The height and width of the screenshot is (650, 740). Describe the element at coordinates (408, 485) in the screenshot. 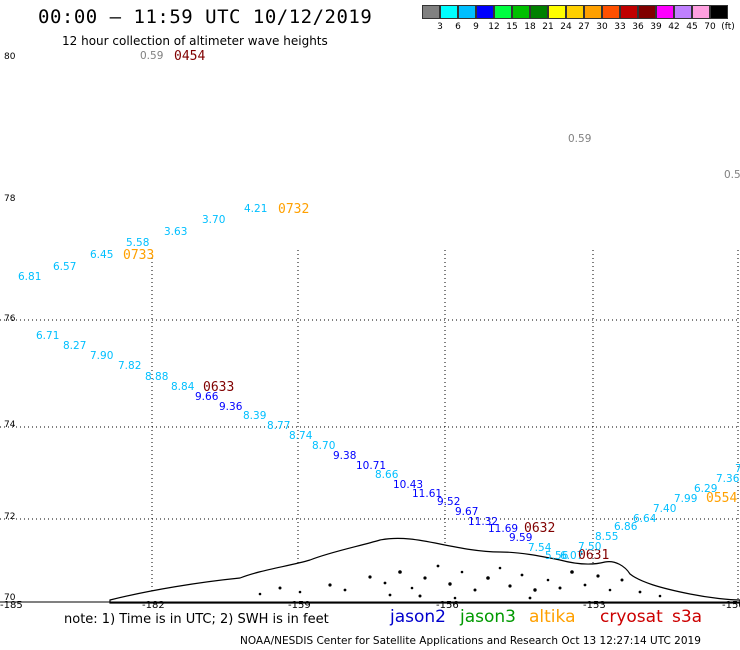

I see `wave-height-value: 10.43` at that location.